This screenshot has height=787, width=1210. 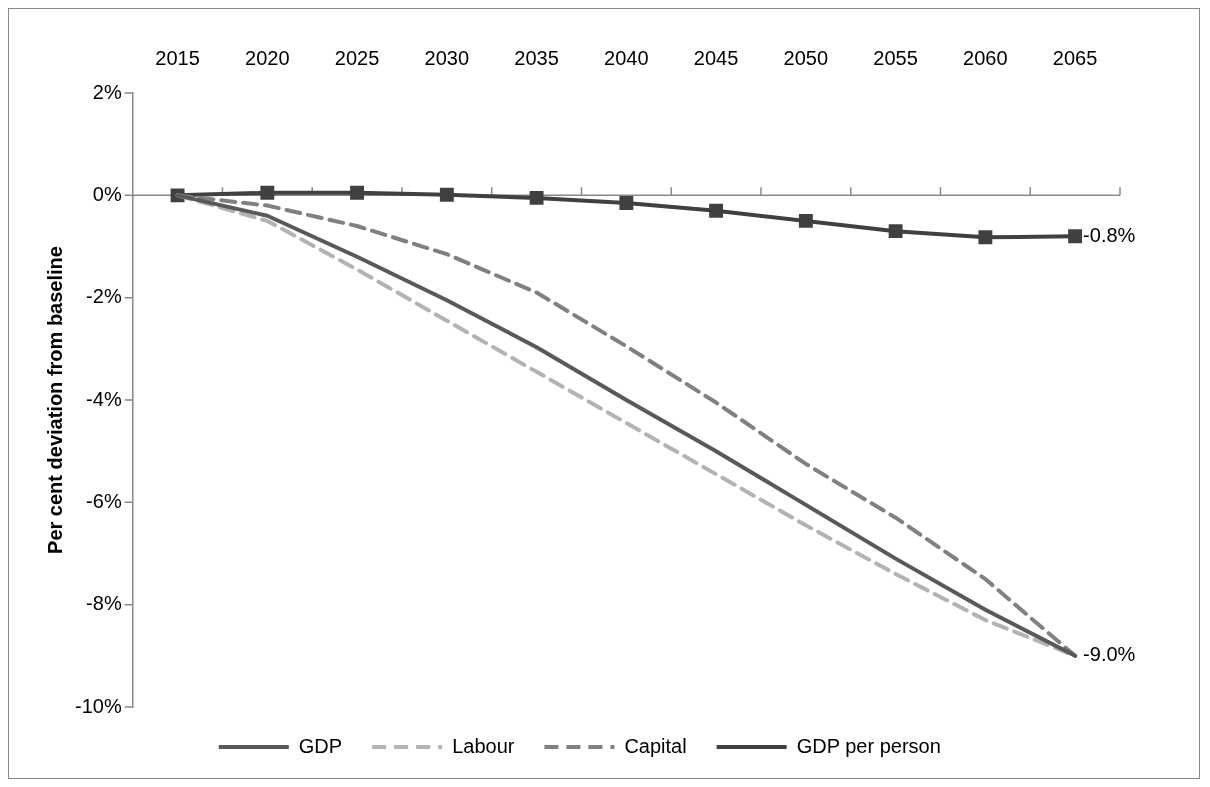 What do you see at coordinates (1109, 234) in the screenshot?
I see `data-label: -0.8%` at bounding box center [1109, 234].